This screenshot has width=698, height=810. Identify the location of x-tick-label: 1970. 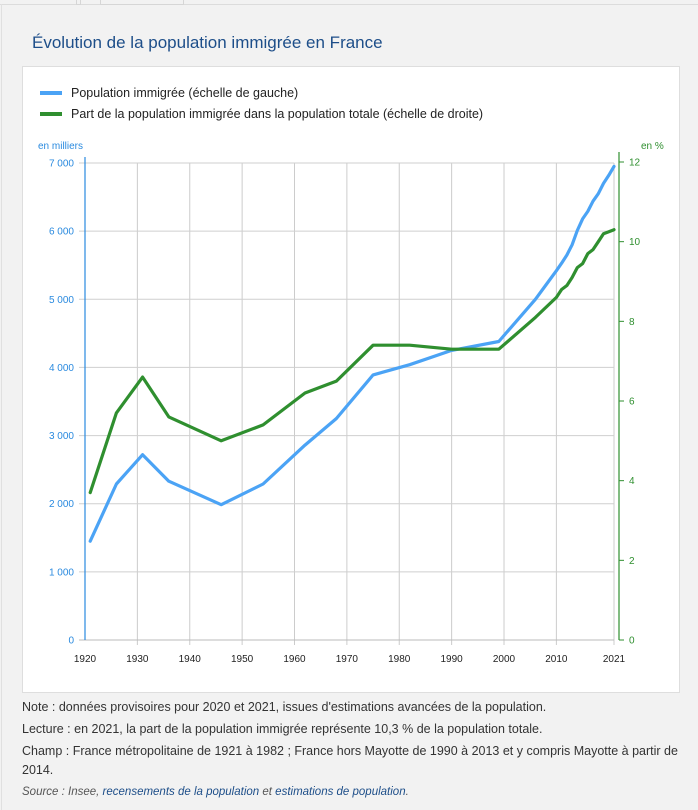
(347, 659).